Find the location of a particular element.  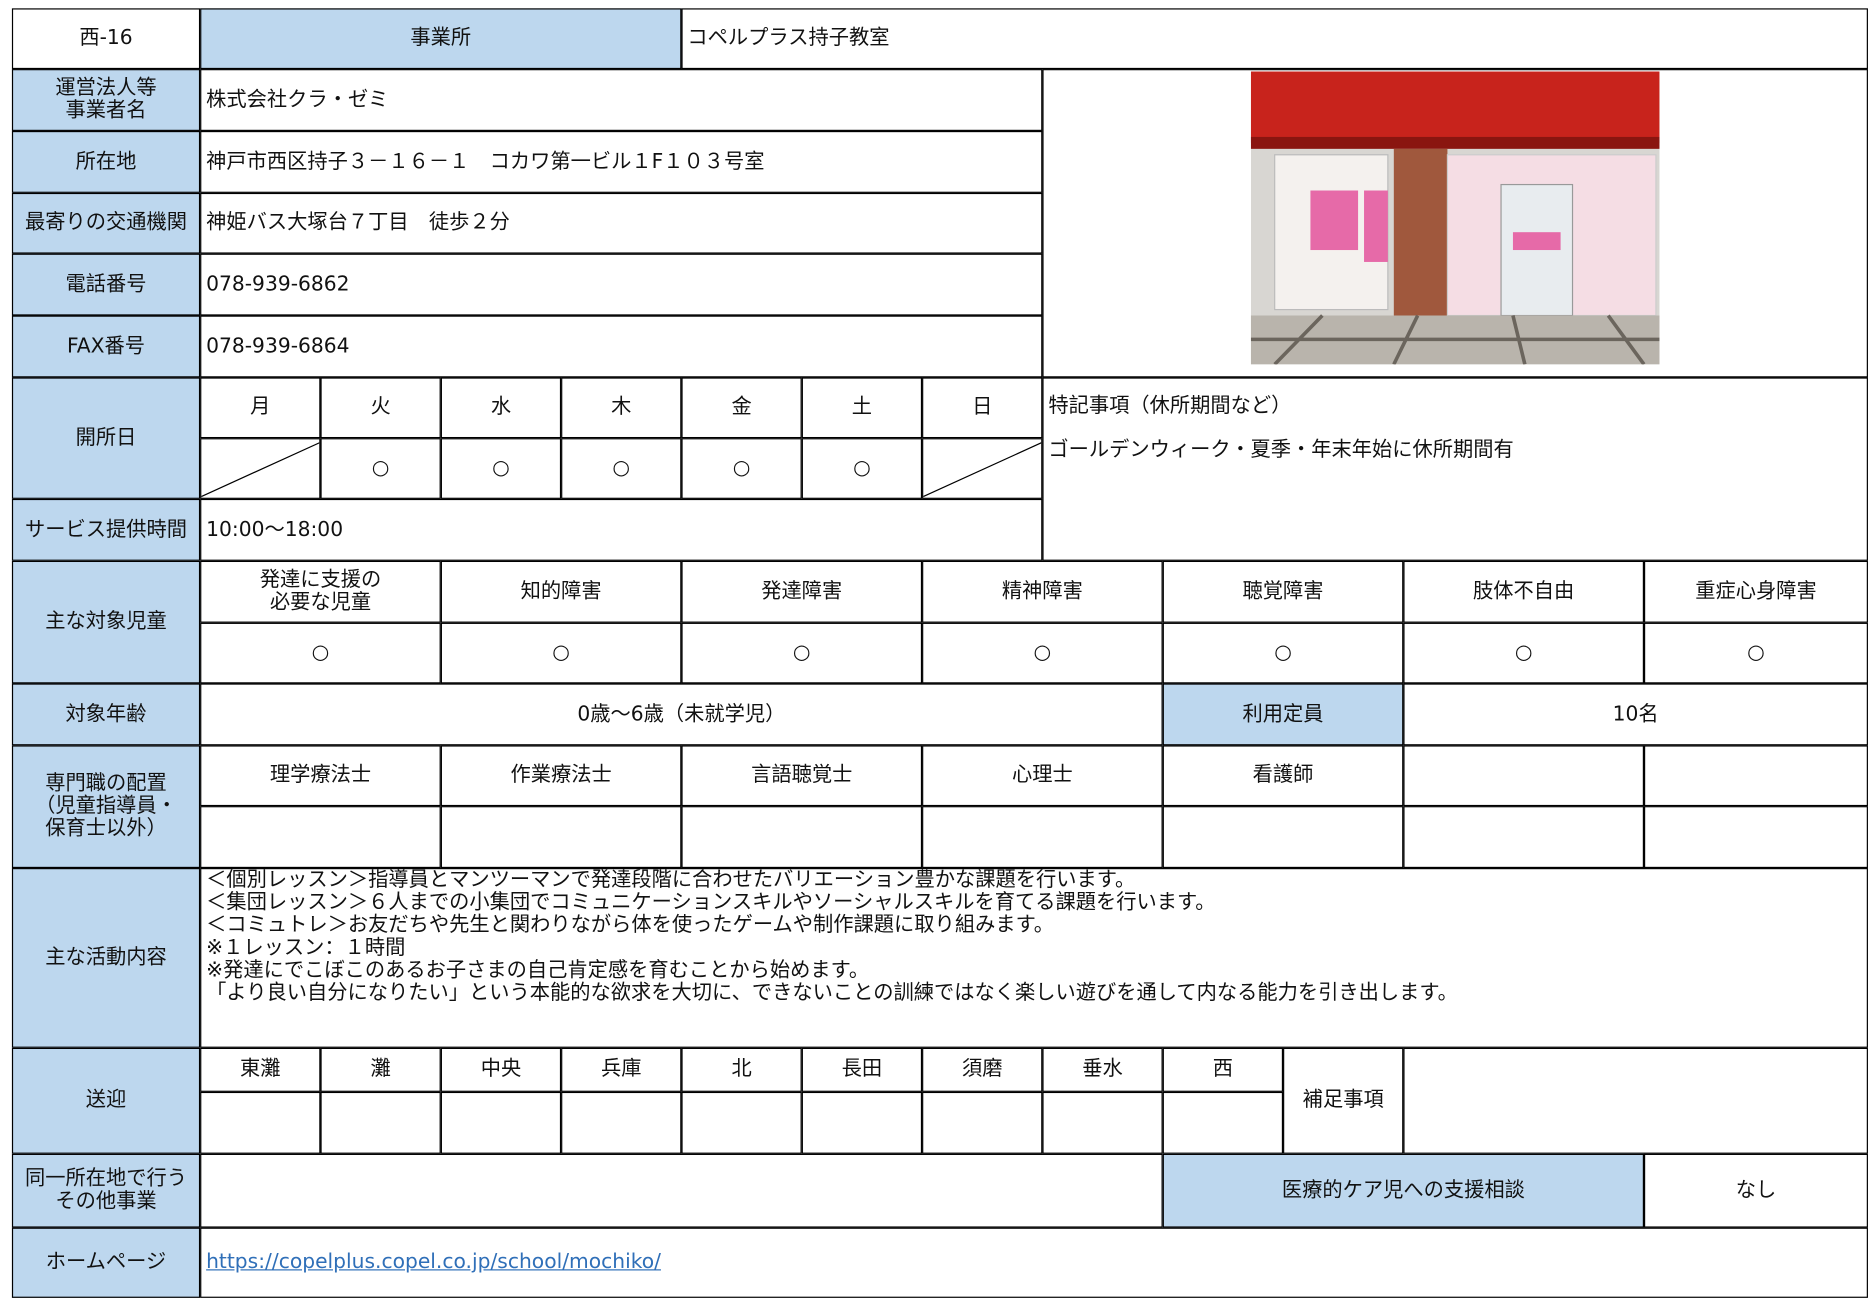

field-value: 神戸市西区持子３－１６－１ コカワ第一ビル１F１０３号室 is located at coordinates (621, 161).